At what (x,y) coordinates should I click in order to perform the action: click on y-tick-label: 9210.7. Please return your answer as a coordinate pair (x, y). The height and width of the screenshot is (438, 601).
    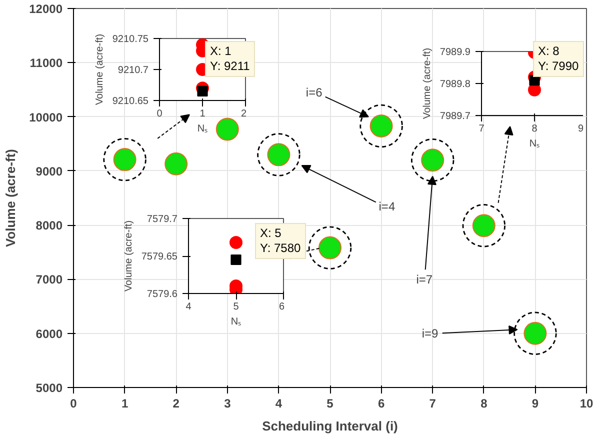
    Looking at the image, I should click on (133, 70).